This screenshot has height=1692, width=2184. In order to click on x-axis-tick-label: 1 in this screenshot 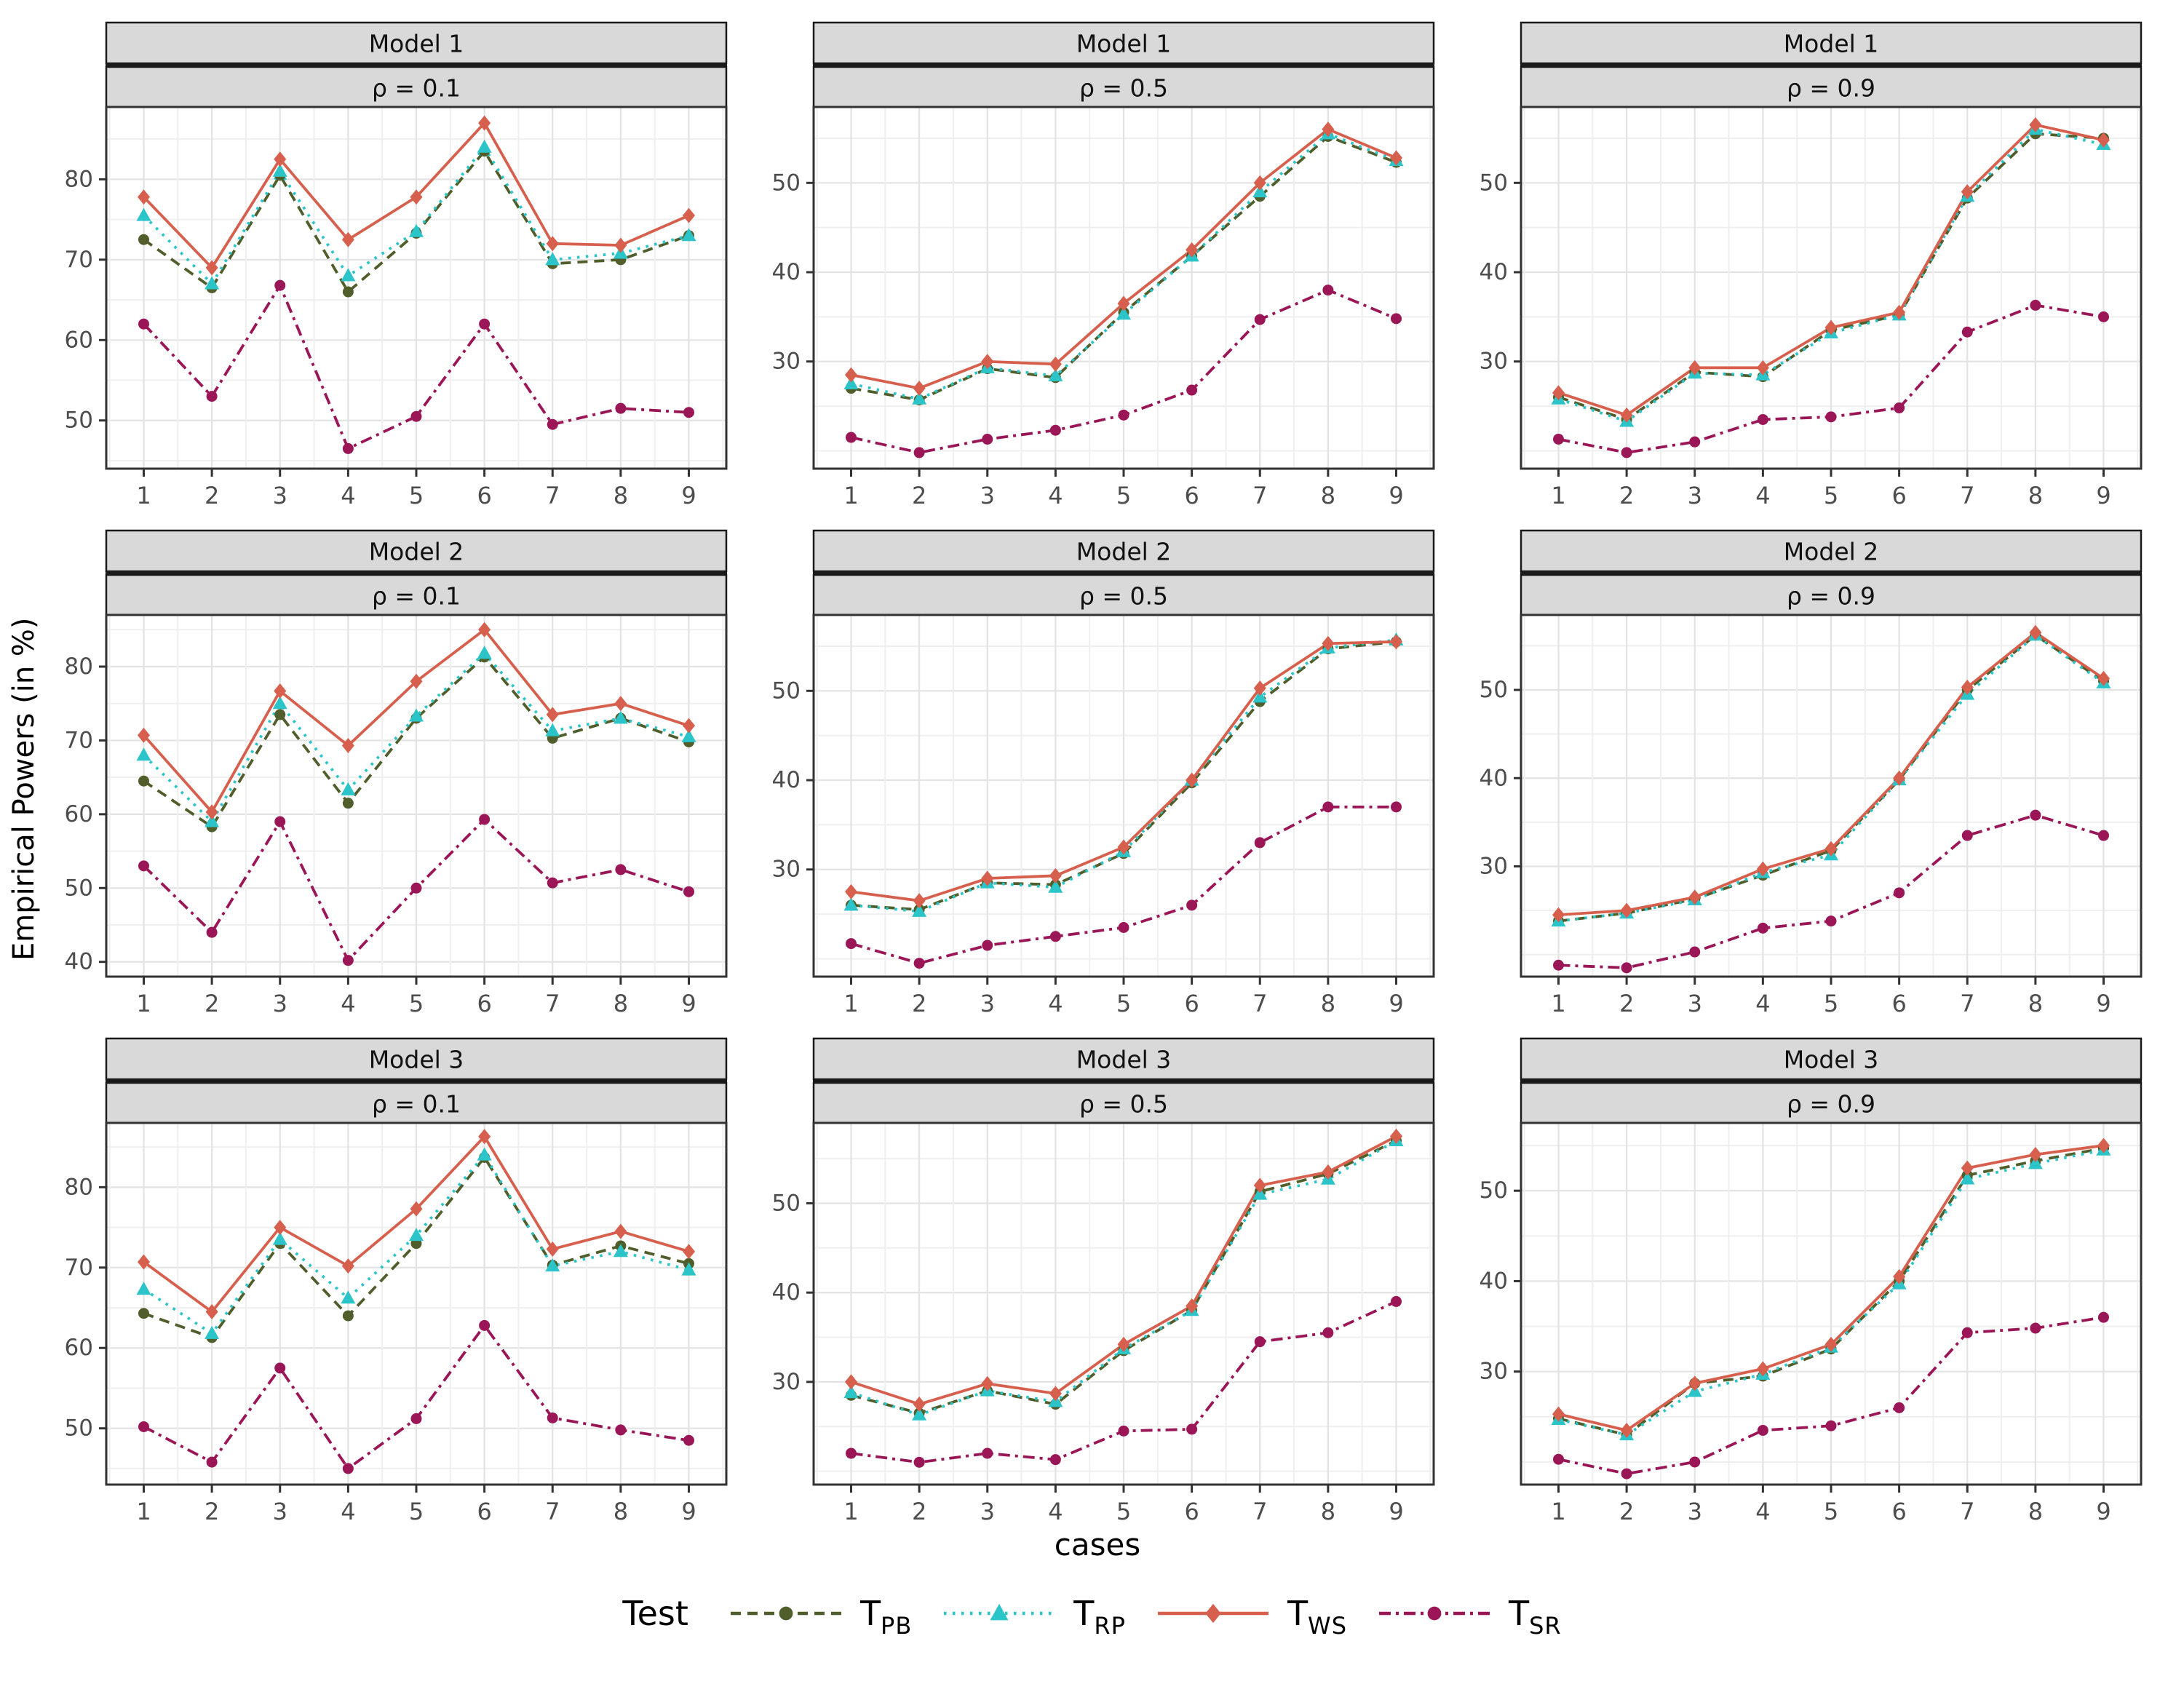, I will do `click(1558, 494)`.